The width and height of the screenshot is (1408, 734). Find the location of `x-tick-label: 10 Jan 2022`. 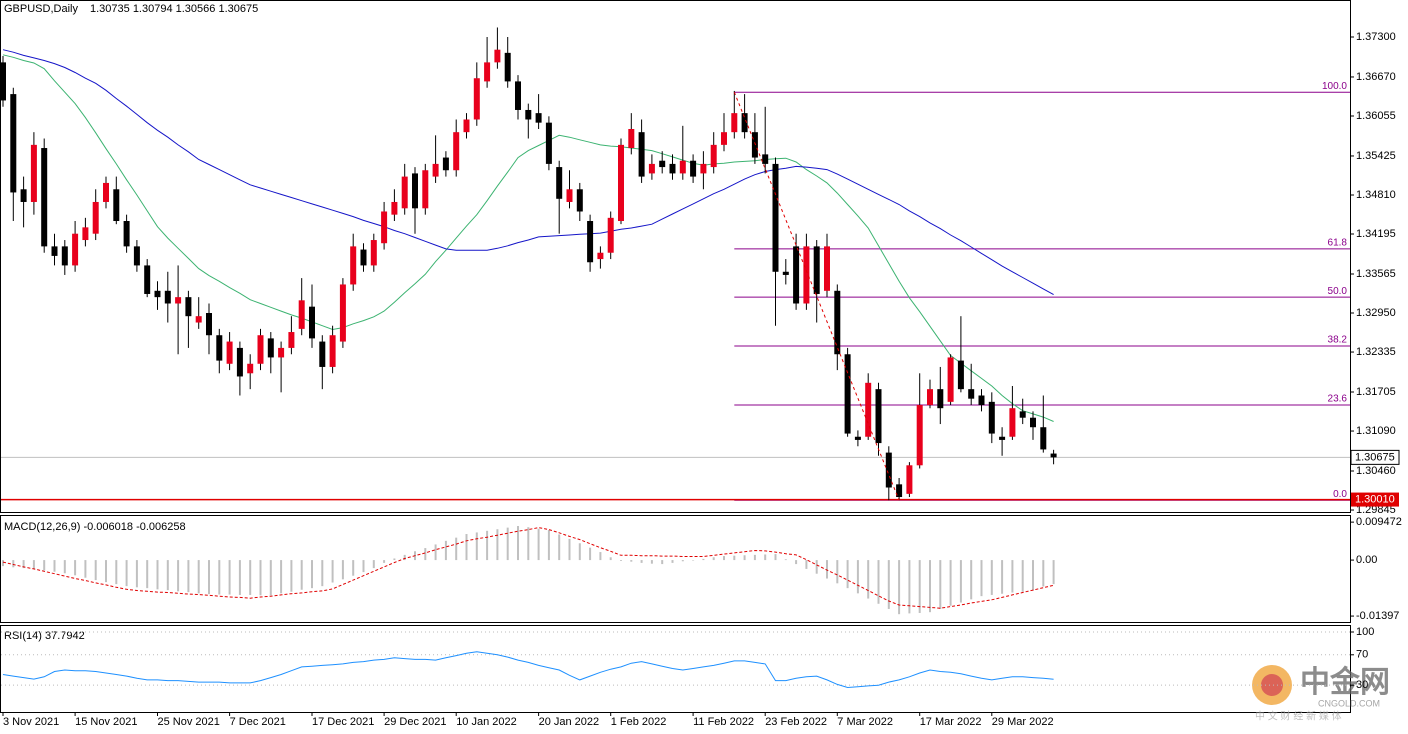

x-tick-label: 10 Jan 2022 is located at coordinates (486, 722).